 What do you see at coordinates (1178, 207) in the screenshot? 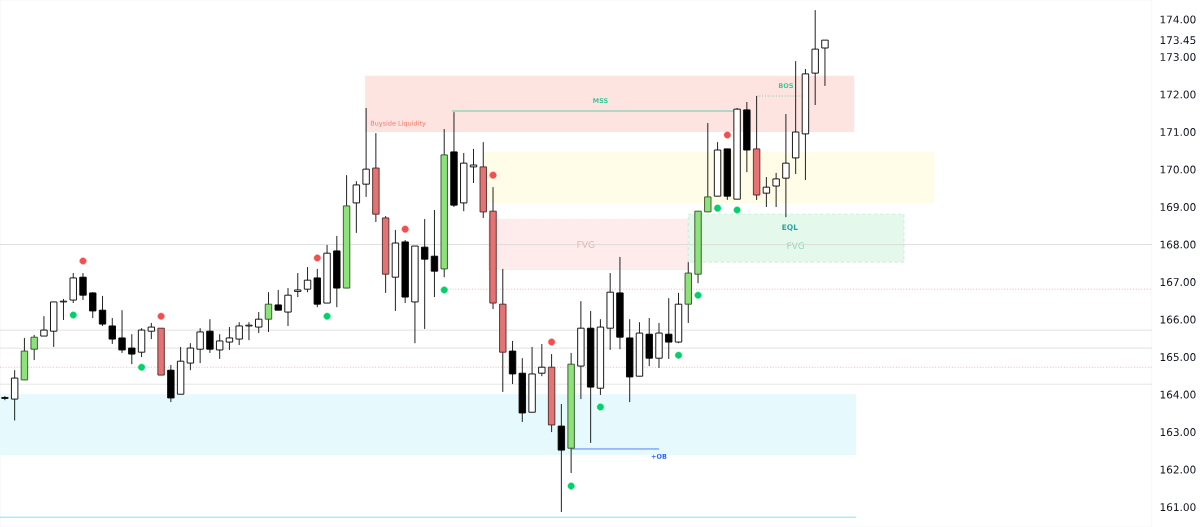
I see `y-tick-label: 169.00` at bounding box center [1178, 207].